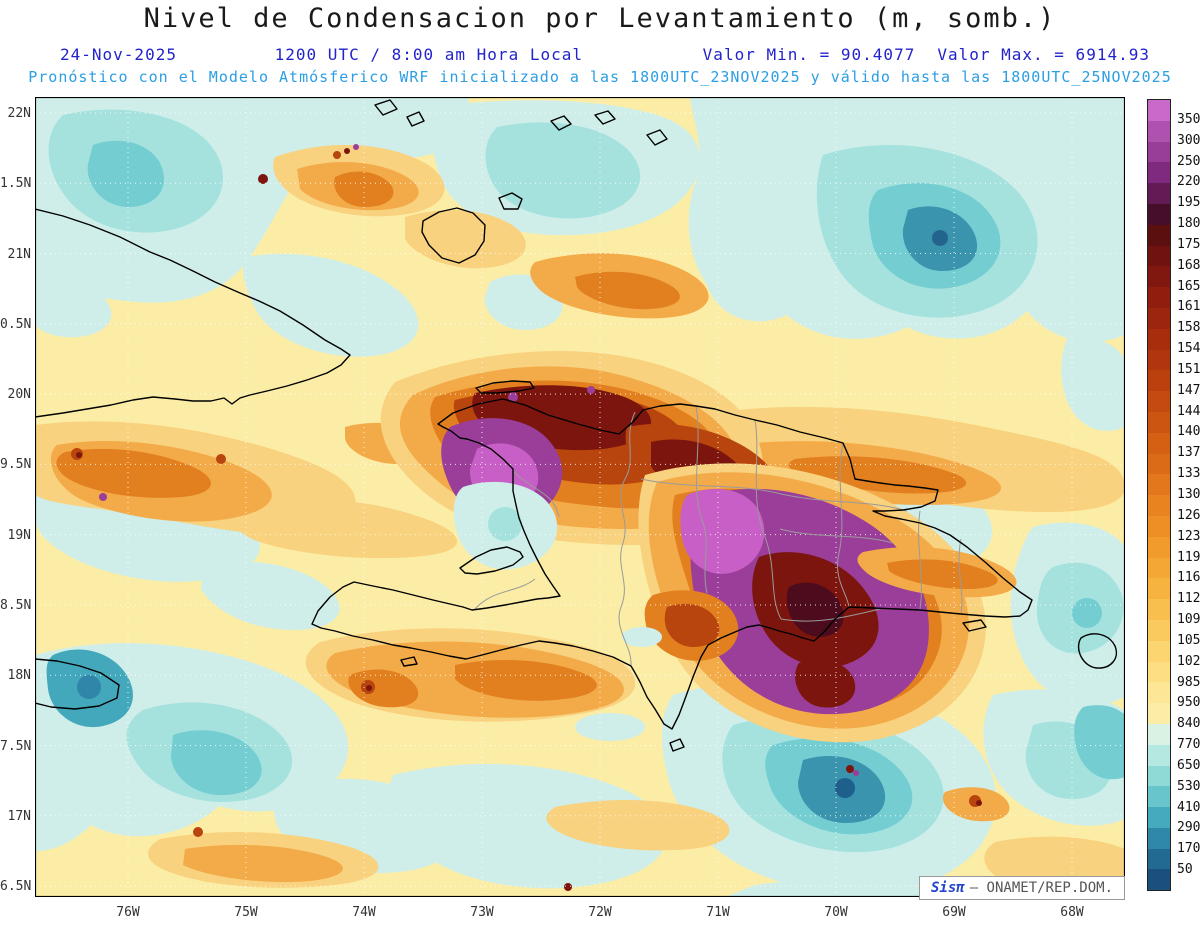  What do you see at coordinates (1188, 682) in the screenshot?
I see `colorbar-value: 985` at bounding box center [1188, 682].